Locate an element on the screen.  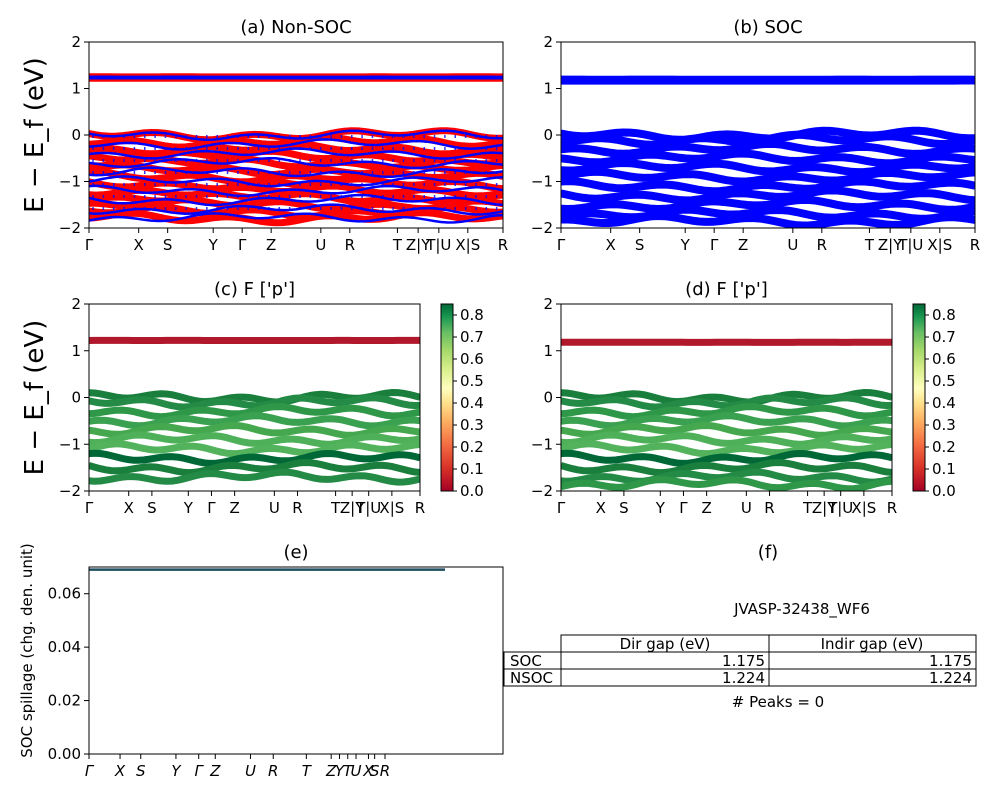
colorbar-tick-label: 0.7 is located at coordinates (944, 337).